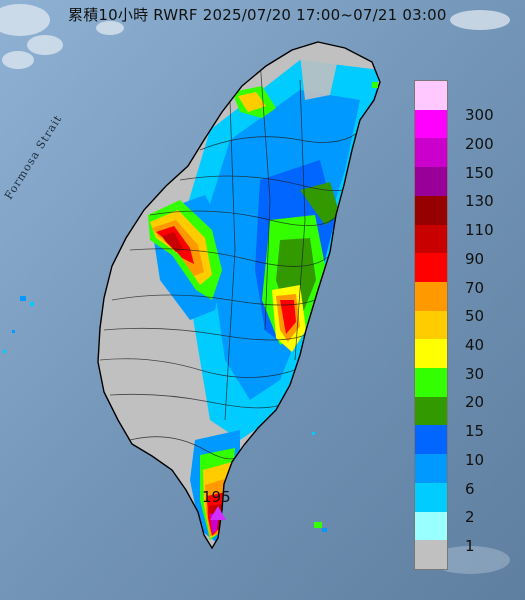  What do you see at coordinates (470, 545) in the screenshot?
I see `legend-label: 1` at bounding box center [470, 545].